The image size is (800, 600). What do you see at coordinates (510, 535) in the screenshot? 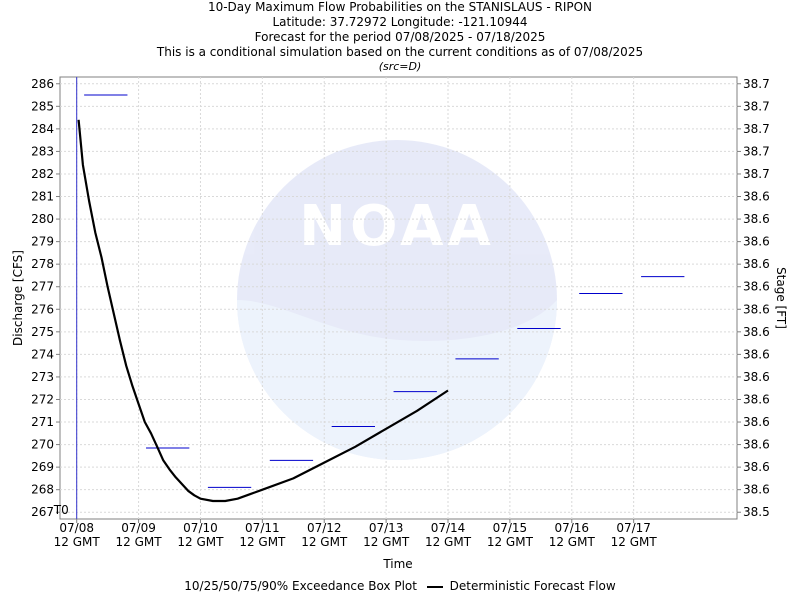
I see `x-tick-label: 07/15 12 GMT` at bounding box center [510, 535].